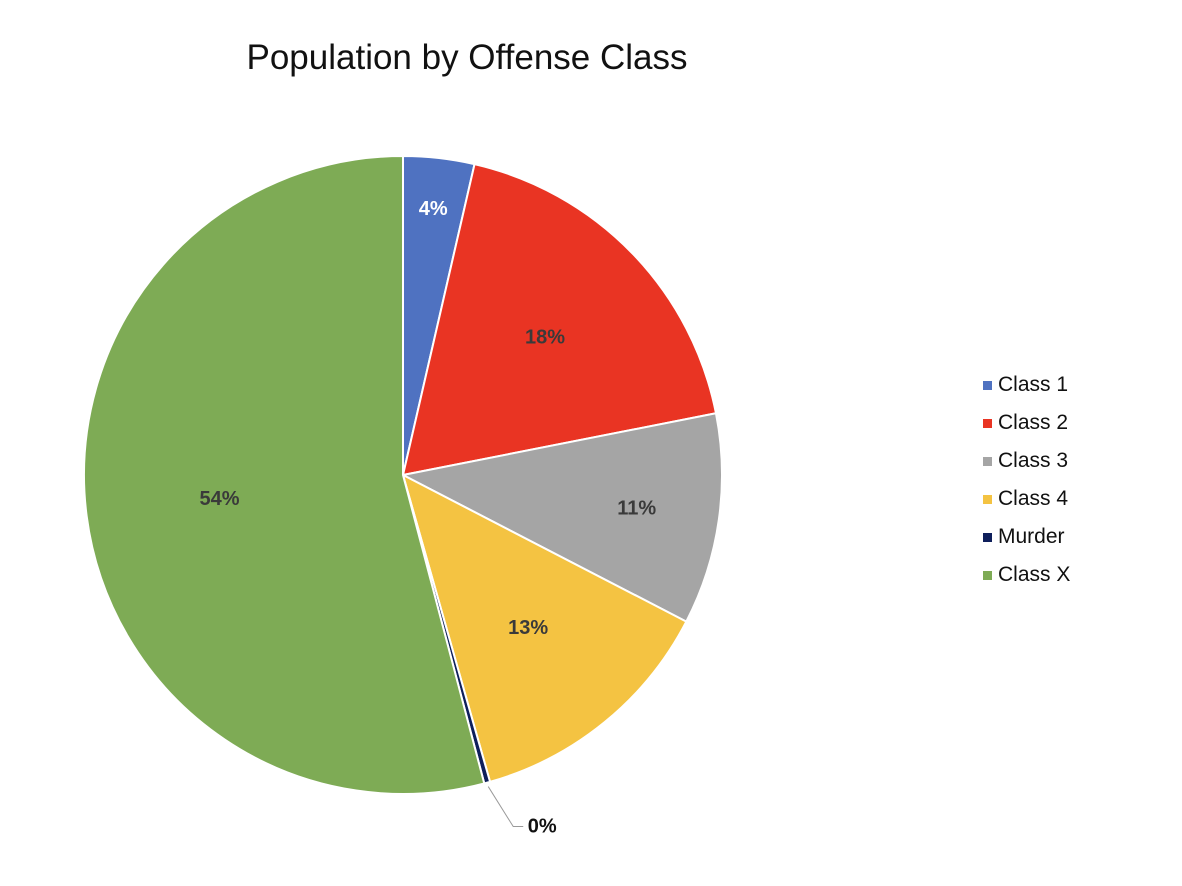  Describe the element at coordinates (1031, 536) in the screenshot. I see `legend-label-murder: Murder` at that location.